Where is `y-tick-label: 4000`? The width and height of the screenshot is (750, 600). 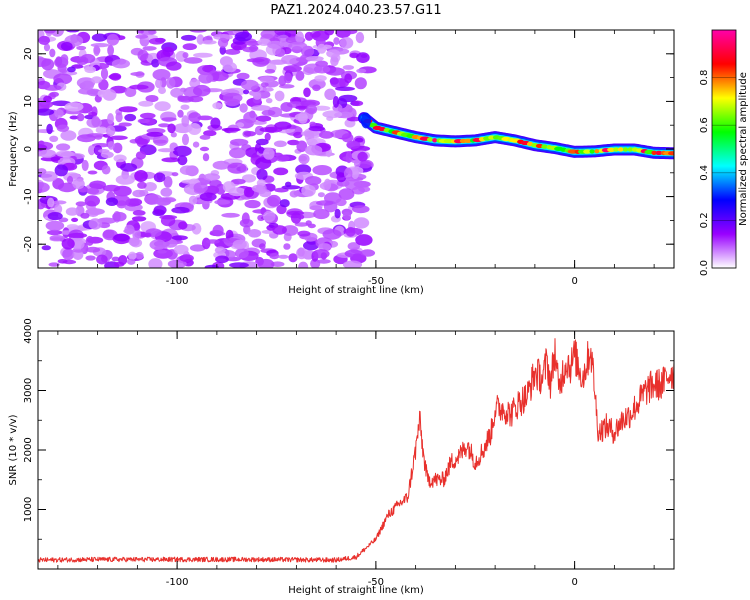
y-tick-label: 4000 is located at coordinates (28, 330).